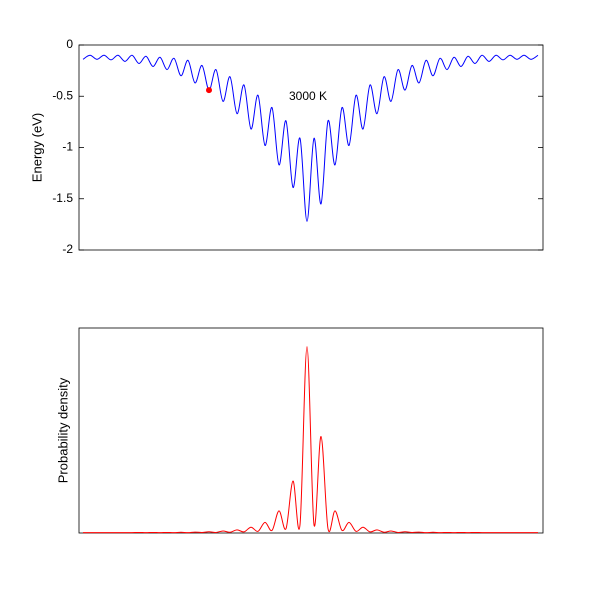  Describe the element at coordinates (209, 90) in the screenshot. I see `marker` at that location.